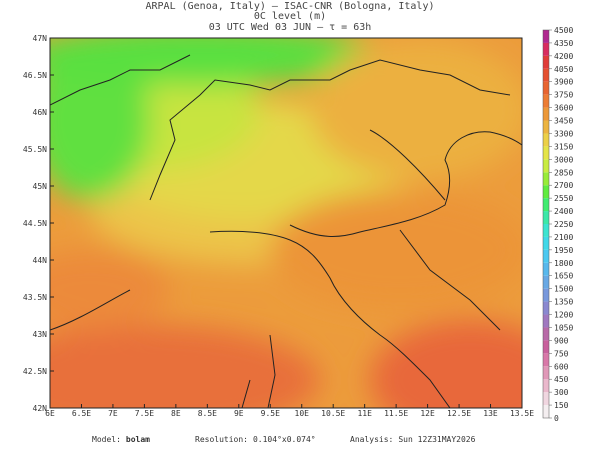 The width and height of the screenshot is (600, 454). What do you see at coordinates (35, 297) in the screenshot?
I see `lat-tick-label: 43.5N` at bounding box center [35, 297].